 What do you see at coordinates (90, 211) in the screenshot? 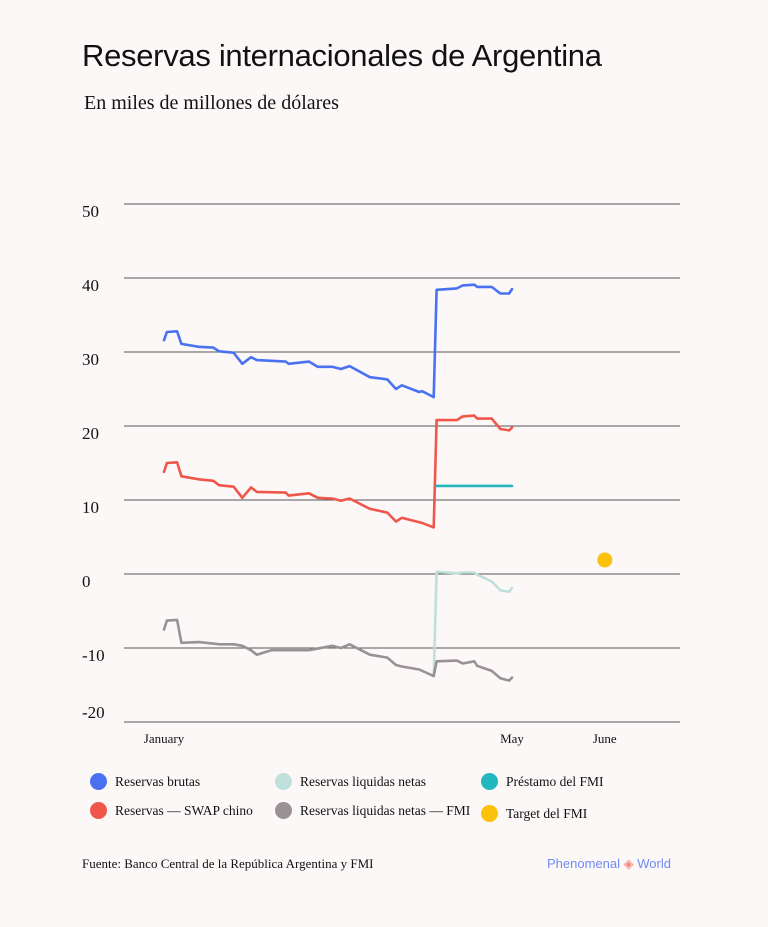
I see `y-tick-label: 50` at bounding box center [90, 211].